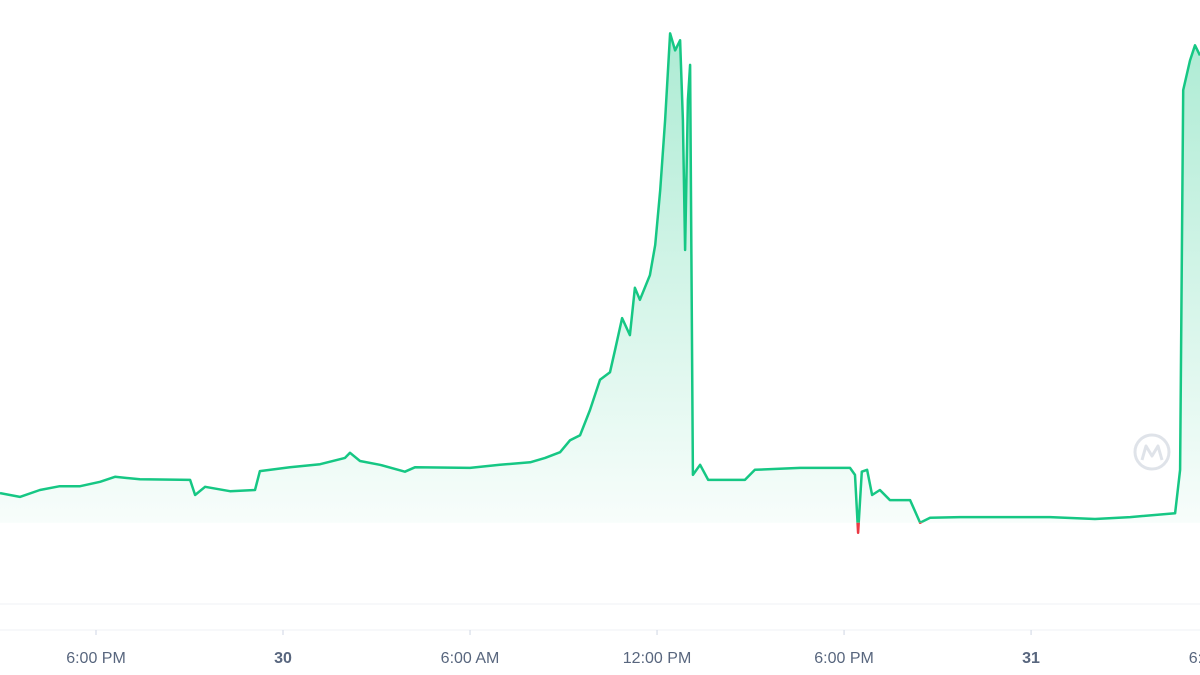 The width and height of the screenshot is (1200, 675). I want to click on x-tick-label: 30, so click(283, 658).